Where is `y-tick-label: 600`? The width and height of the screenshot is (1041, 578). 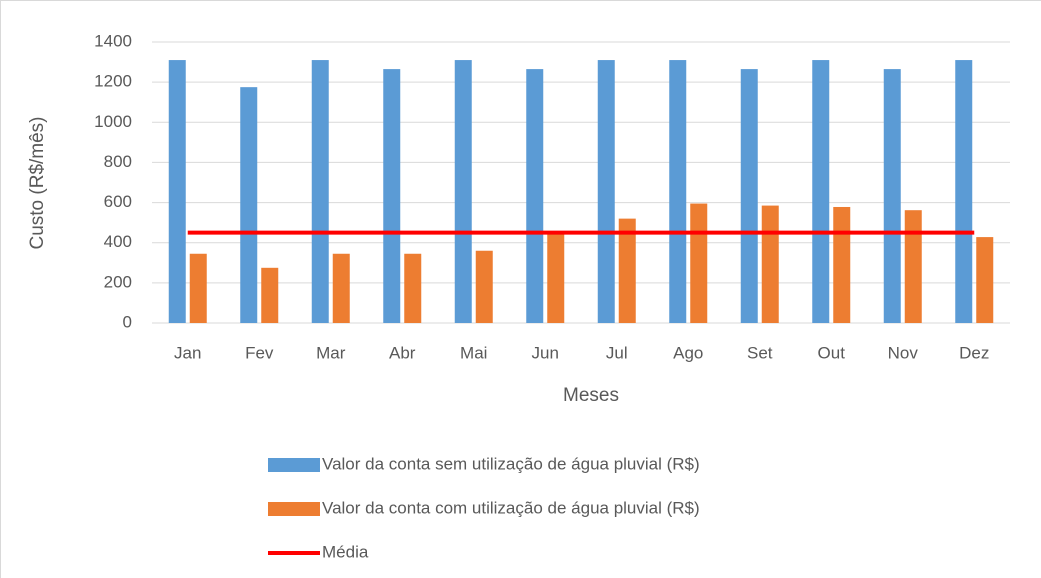
y-tick-label: 600 is located at coordinates (118, 201).